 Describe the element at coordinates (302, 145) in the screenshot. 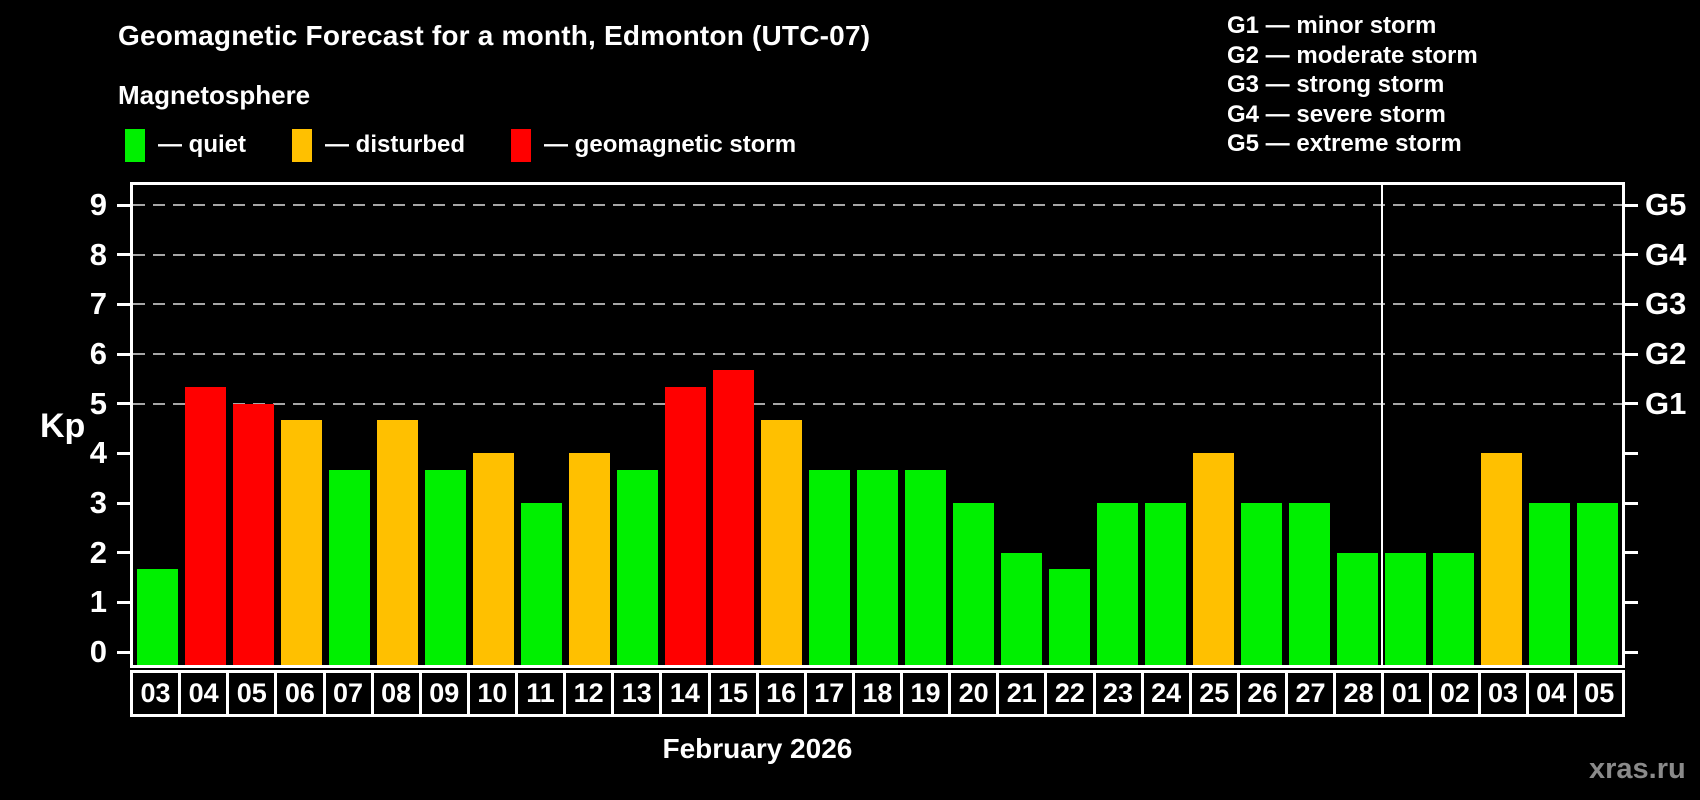

I see `legend-swatch-disturbed` at that location.